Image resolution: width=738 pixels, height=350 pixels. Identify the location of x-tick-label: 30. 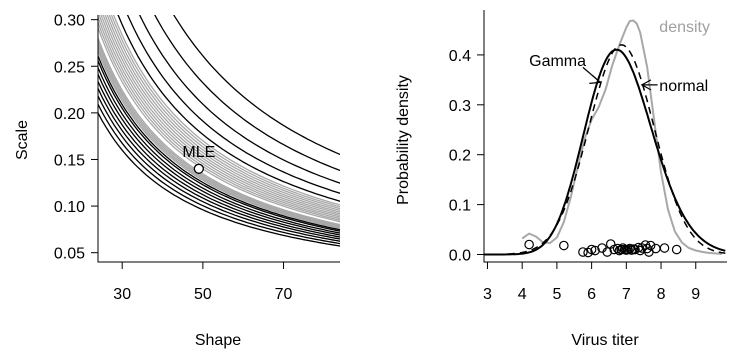
(122, 294).